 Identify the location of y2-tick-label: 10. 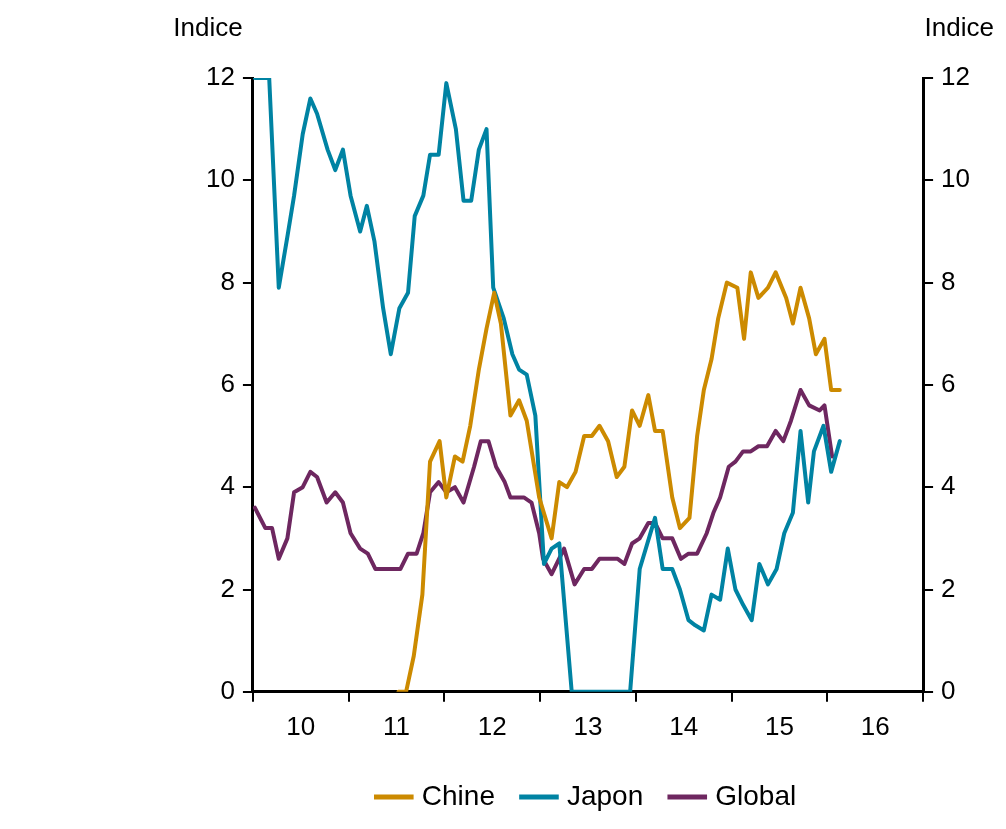
(955, 178).